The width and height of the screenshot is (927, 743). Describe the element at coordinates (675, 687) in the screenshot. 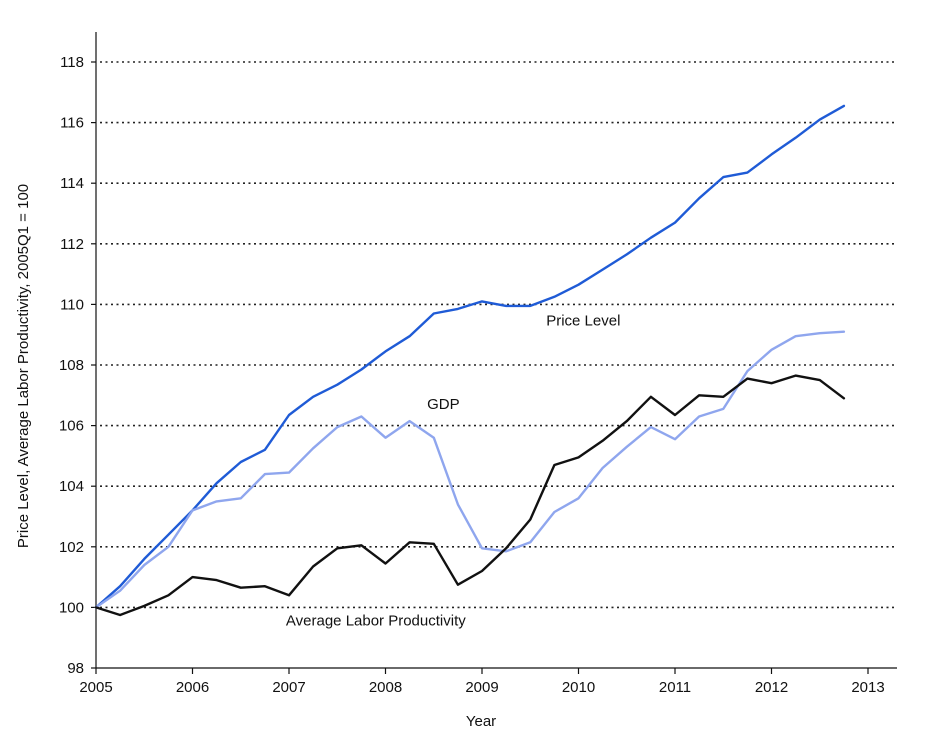

I see `x-tick-label: 2011` at that location.